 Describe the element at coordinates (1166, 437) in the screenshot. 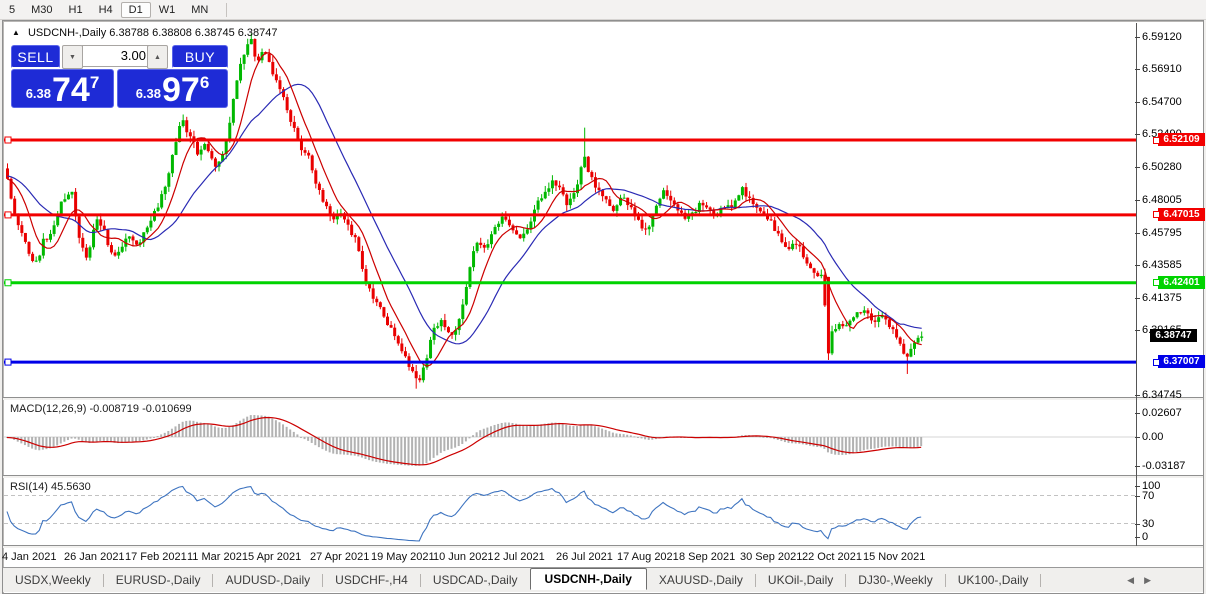

I see `macd-axis-tick: 0.00` at that location.